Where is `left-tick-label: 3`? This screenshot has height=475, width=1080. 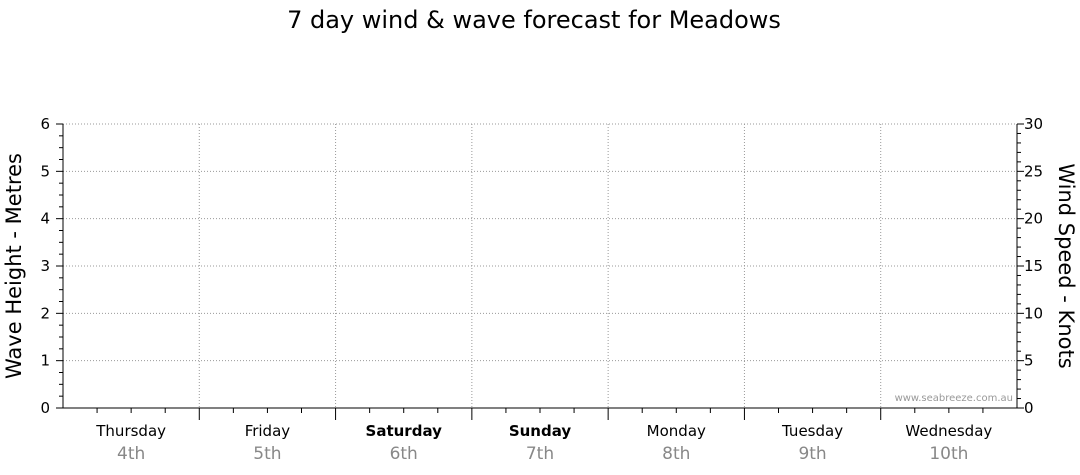 left-tick-label: 3 is located at coordinates (45, 266).